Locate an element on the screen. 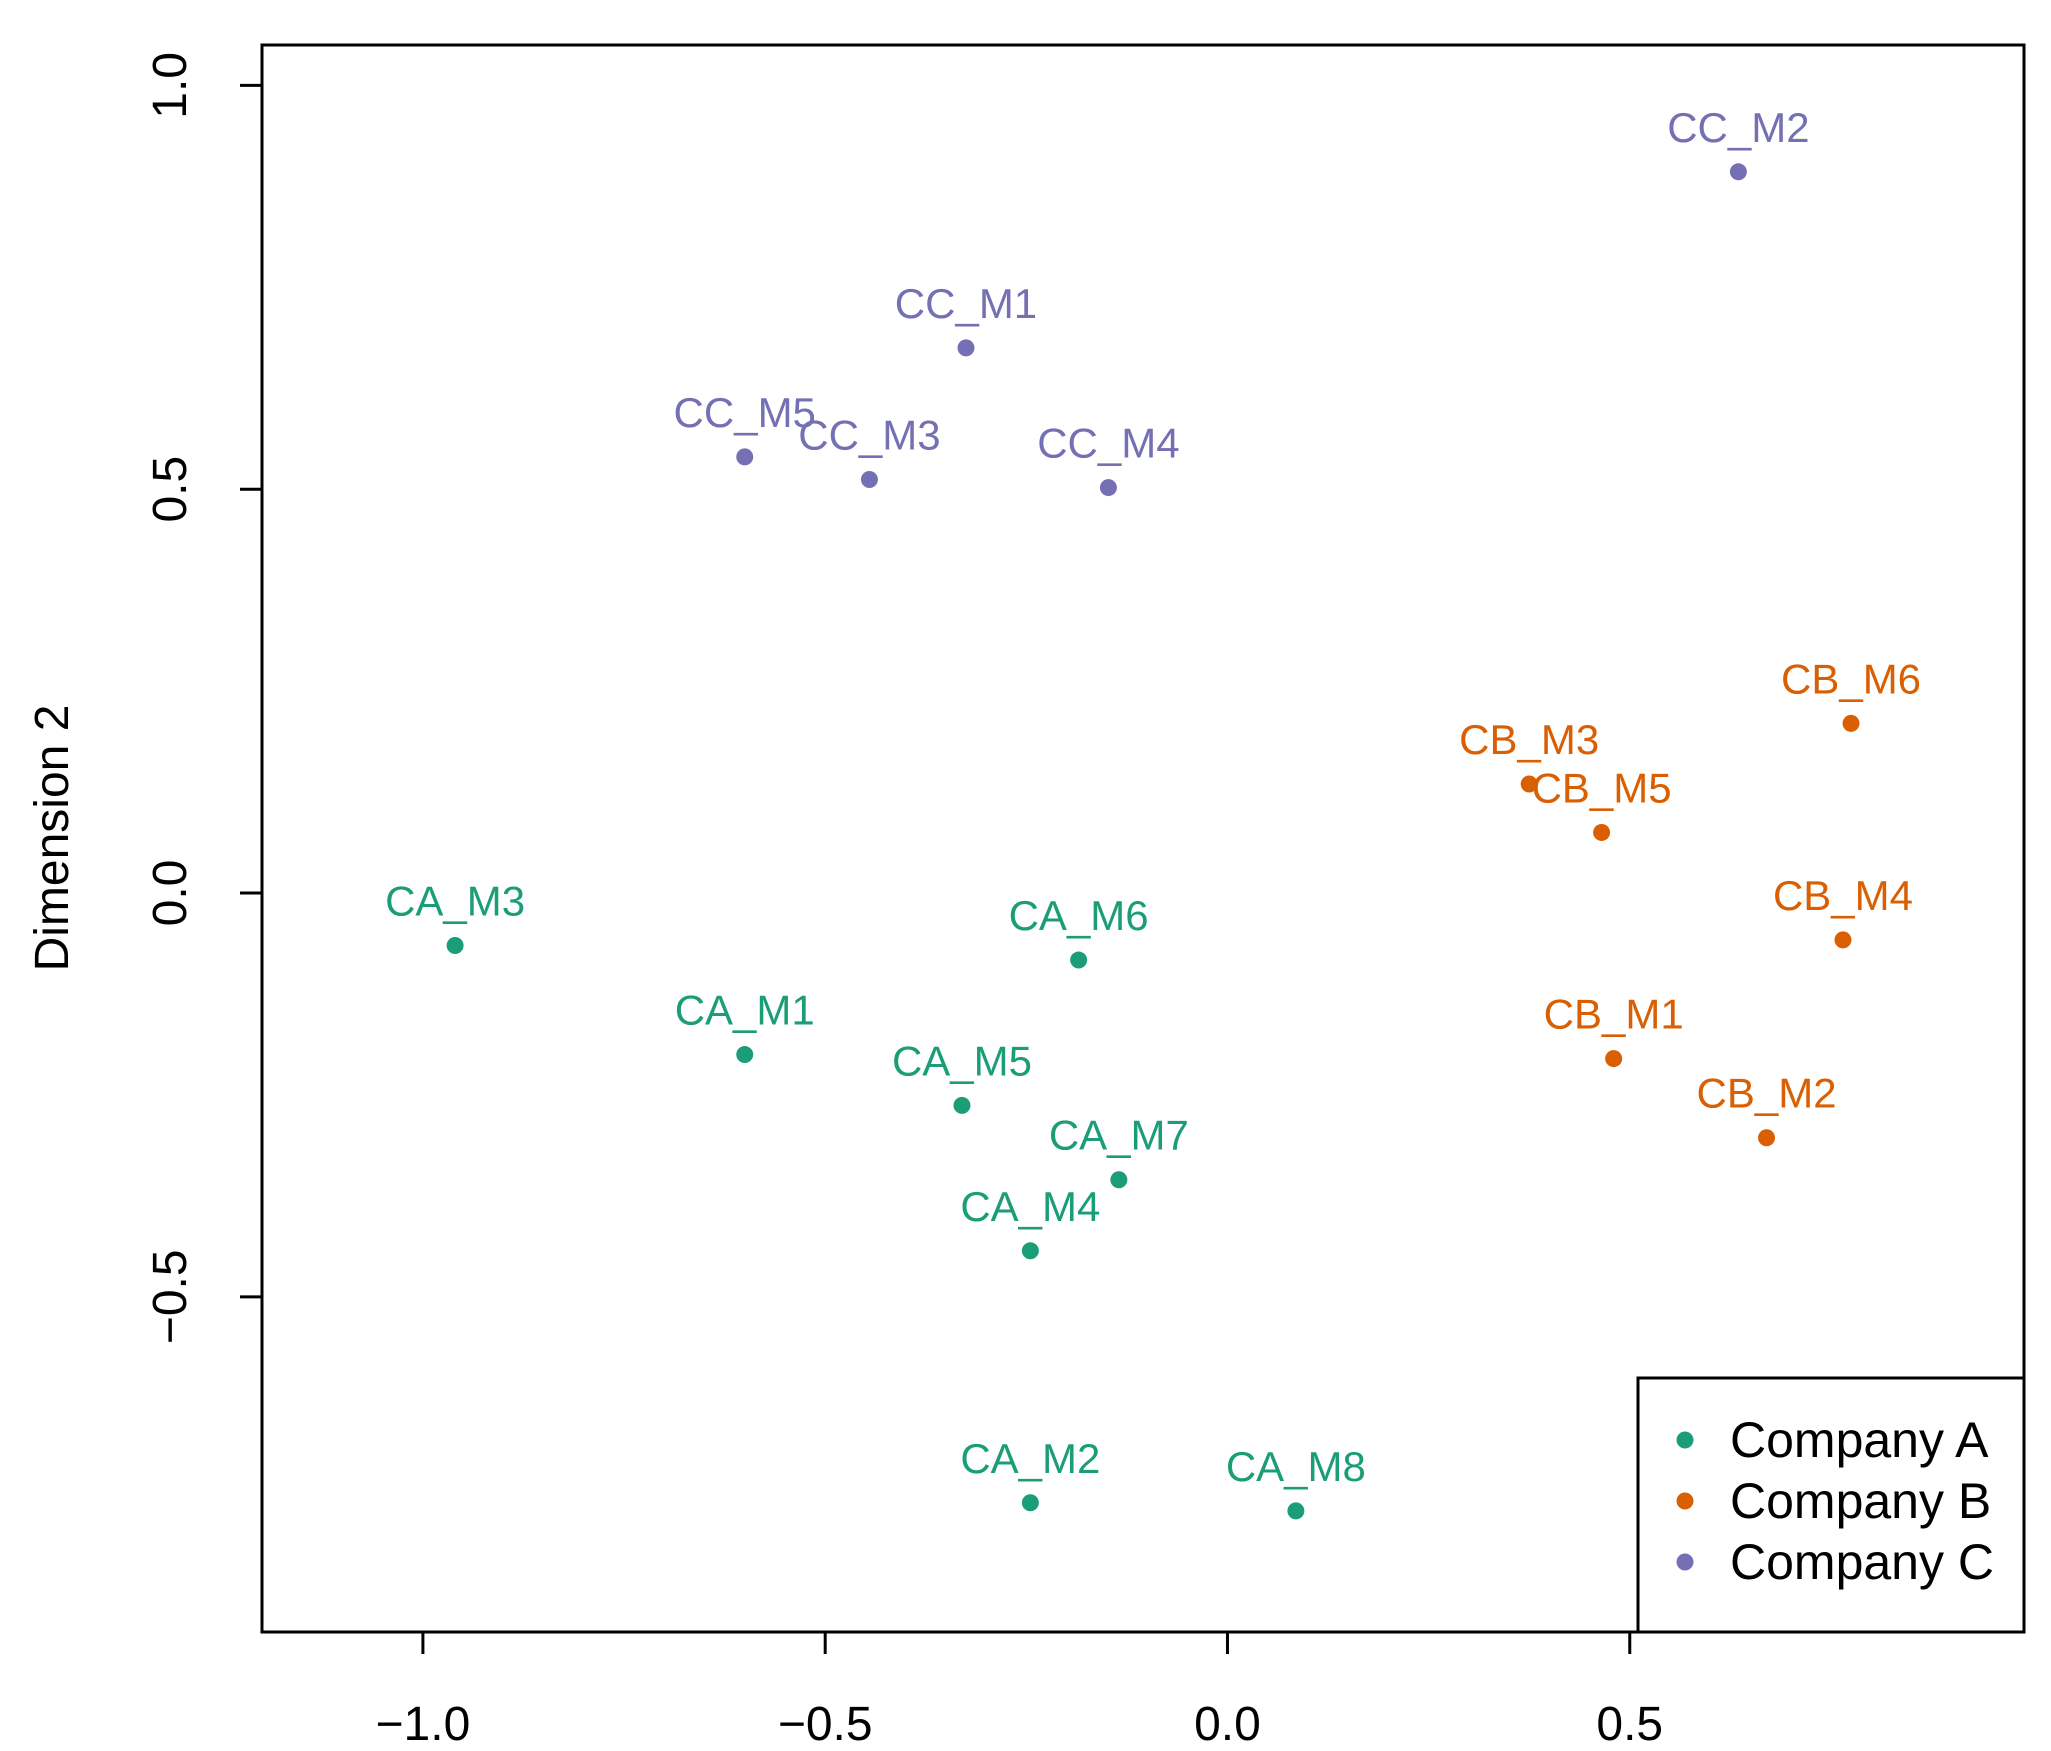 The width and height of the screenshot is (2051, 1751). data-point-cb-m1 is located at coordinates (1614, 1059).